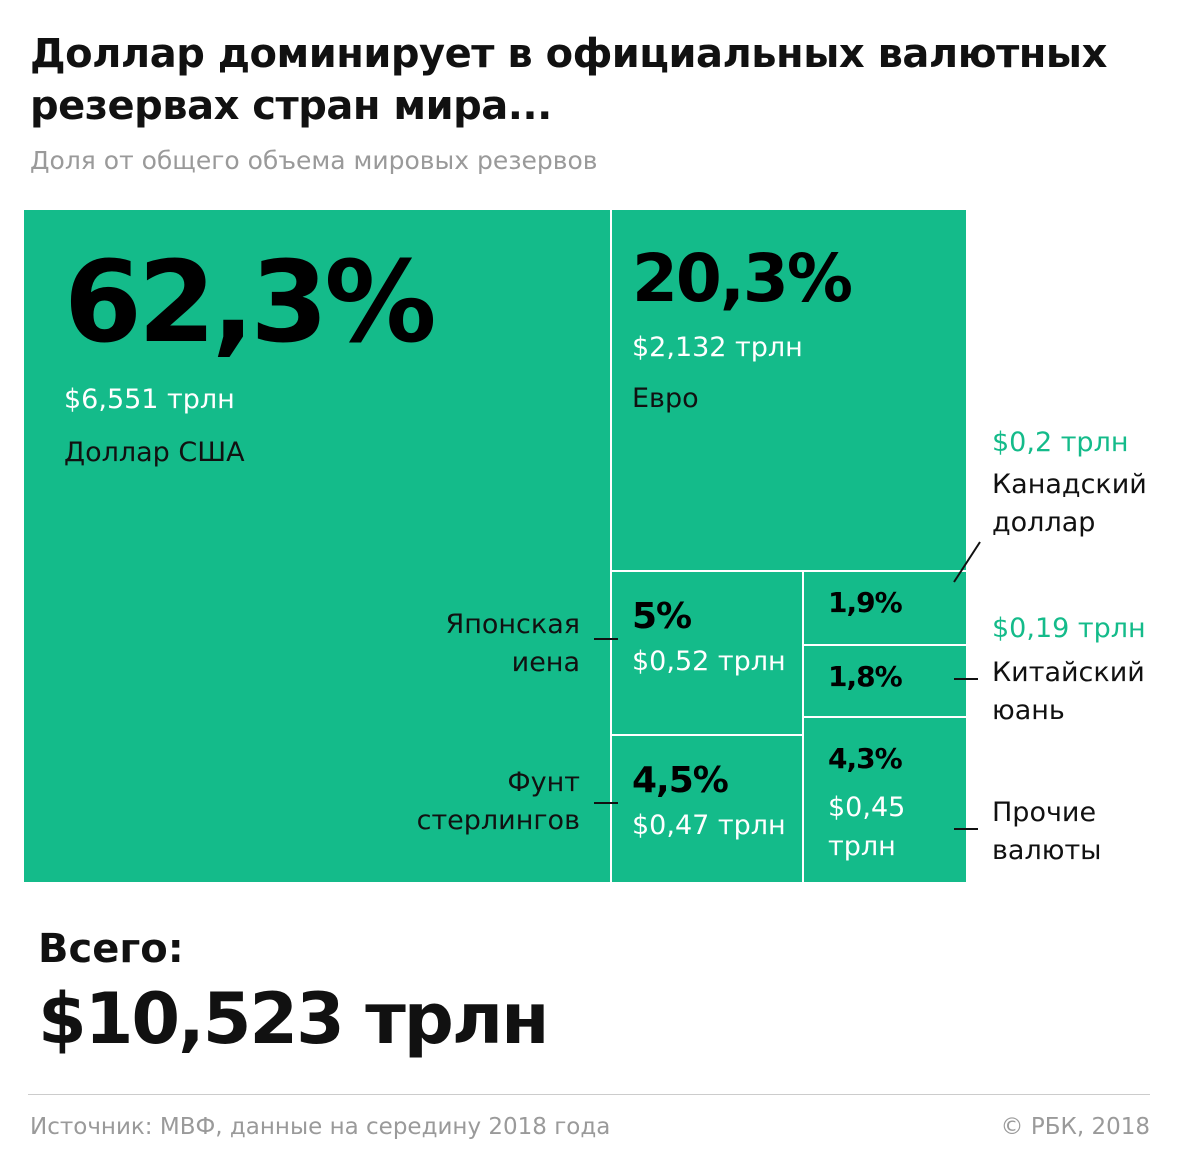 The image size is (1180, 1160). I want to click on cad-pct: 1,9%, so click(865, 602).